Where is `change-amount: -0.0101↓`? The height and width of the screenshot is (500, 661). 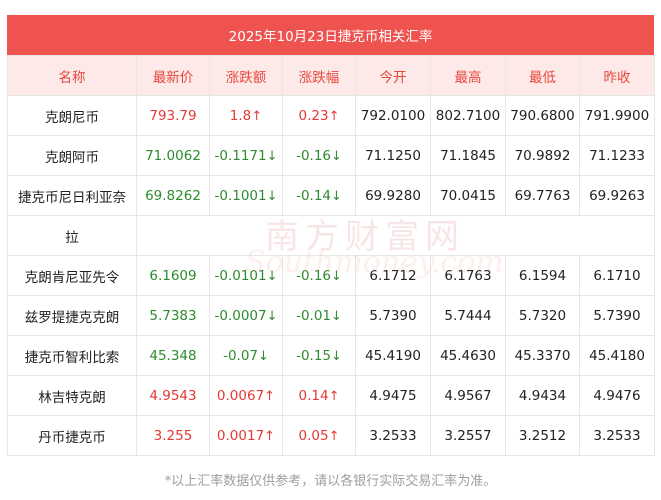 change-amount: -0.0101↓ is located at coordinates (246, 275).